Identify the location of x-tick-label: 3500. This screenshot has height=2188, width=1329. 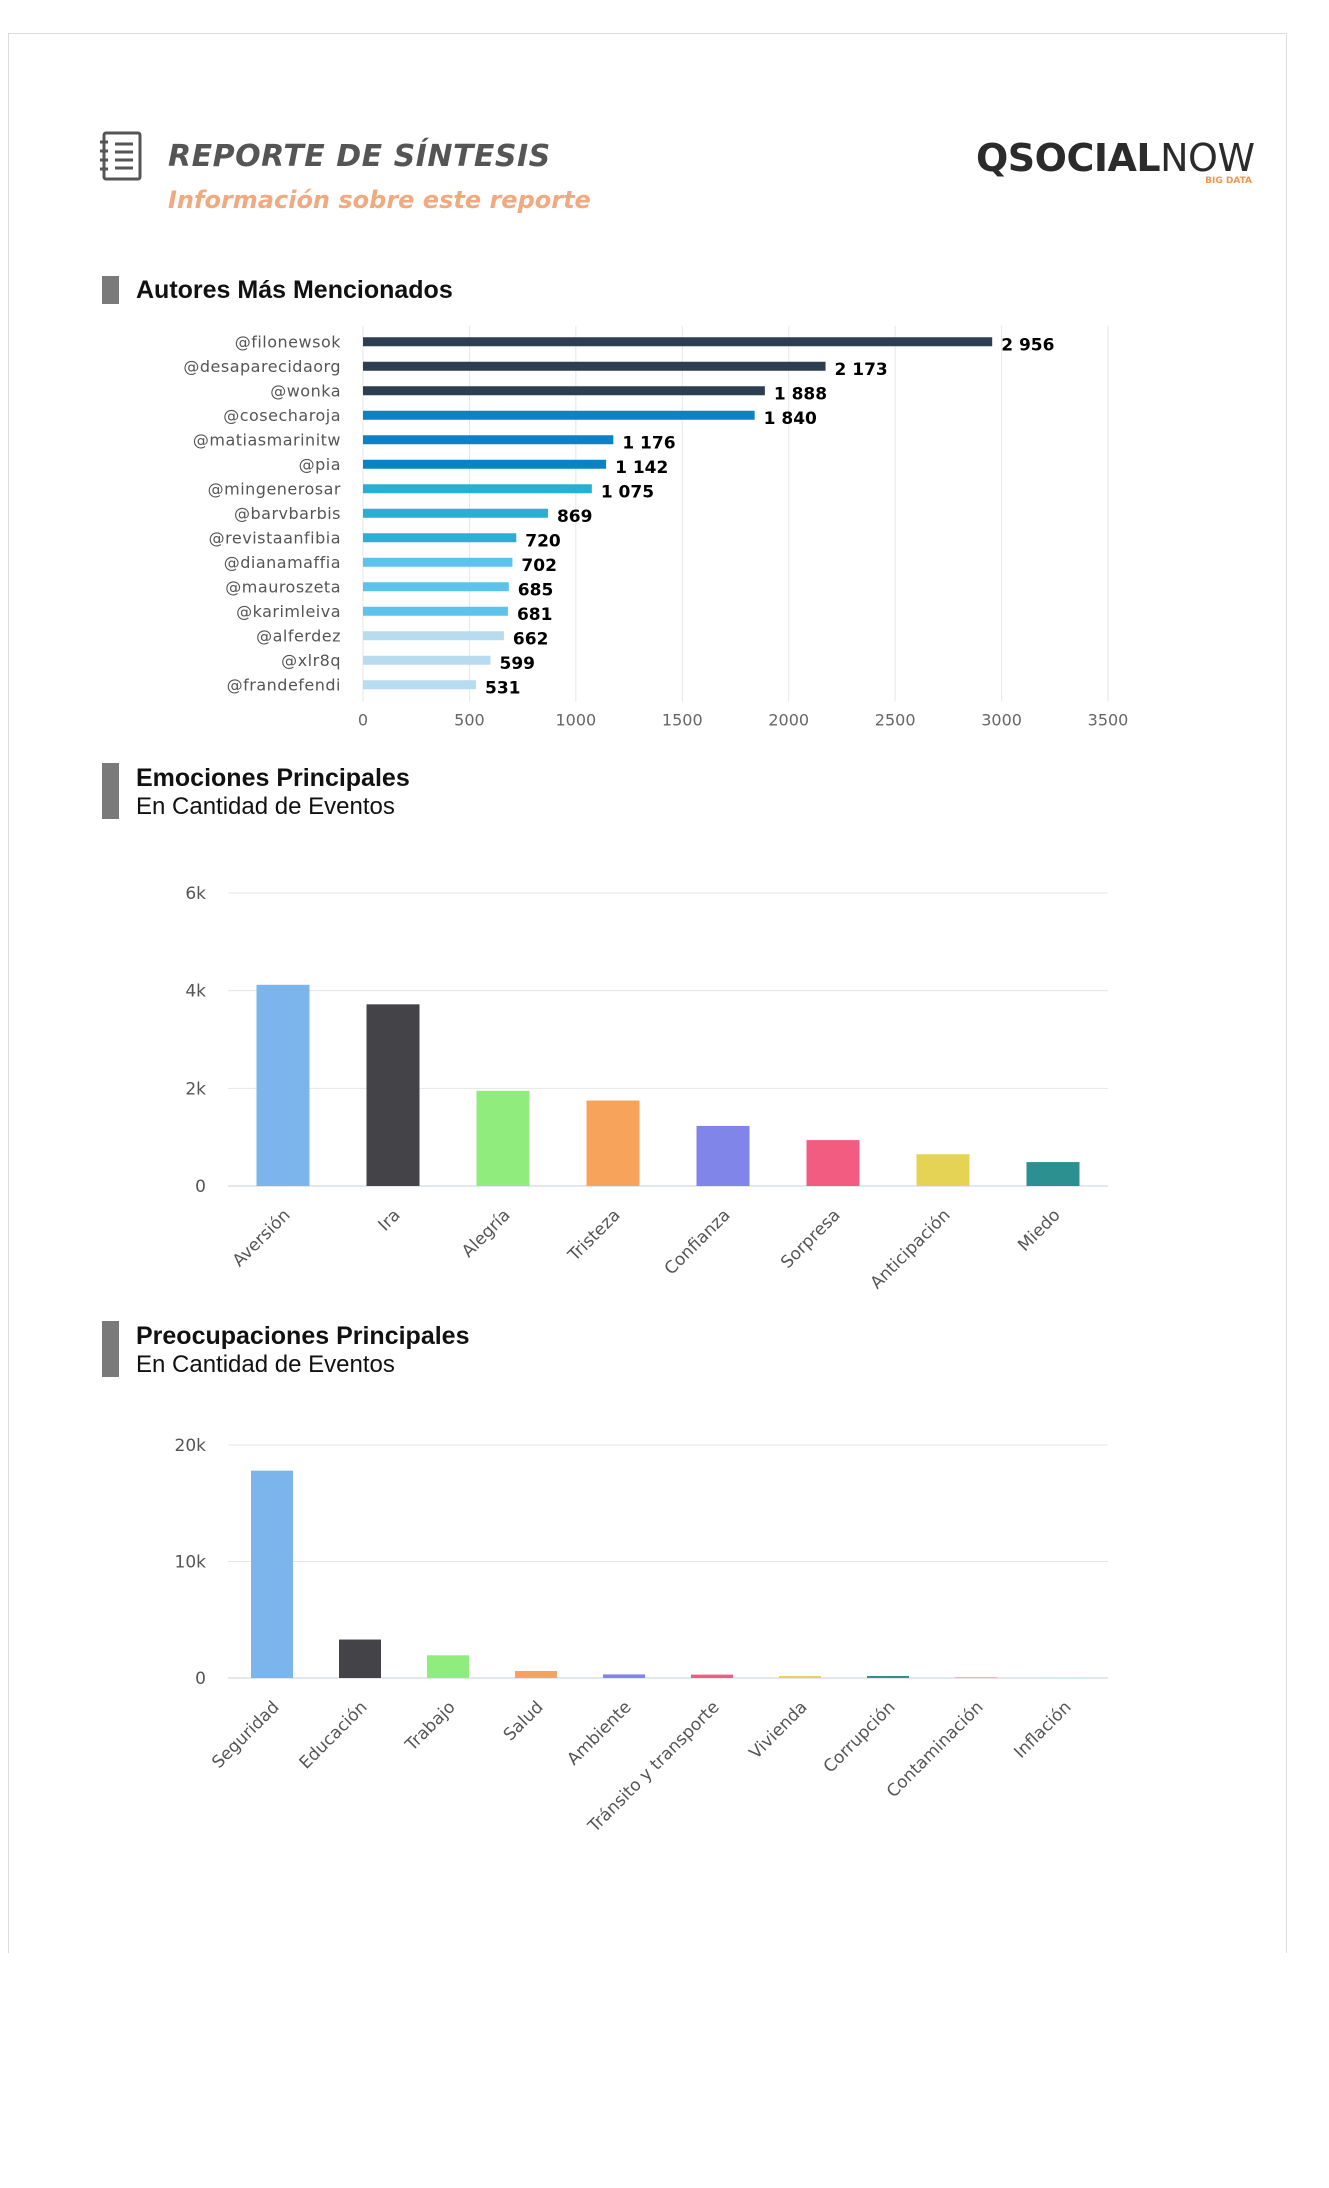
(1108, 720).